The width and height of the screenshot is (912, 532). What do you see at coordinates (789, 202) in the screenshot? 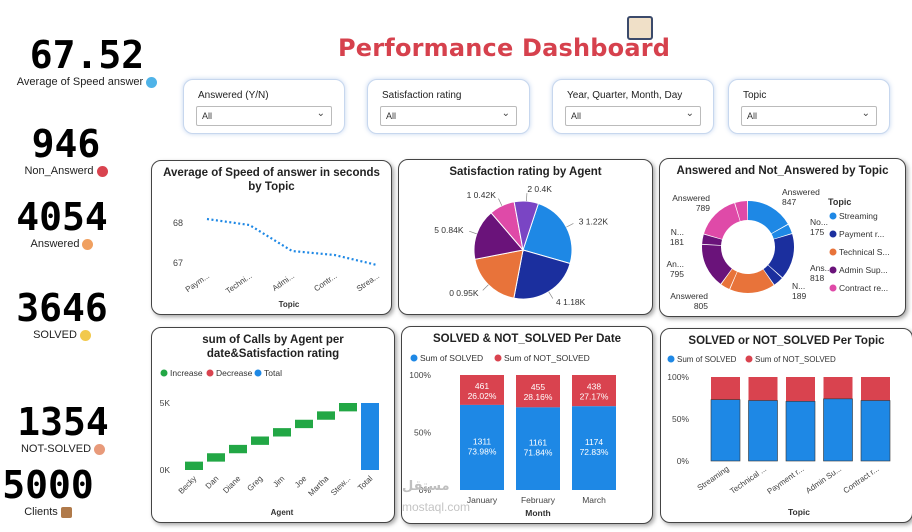
I see `donut-value: 847` at bounding box center [789, 202].